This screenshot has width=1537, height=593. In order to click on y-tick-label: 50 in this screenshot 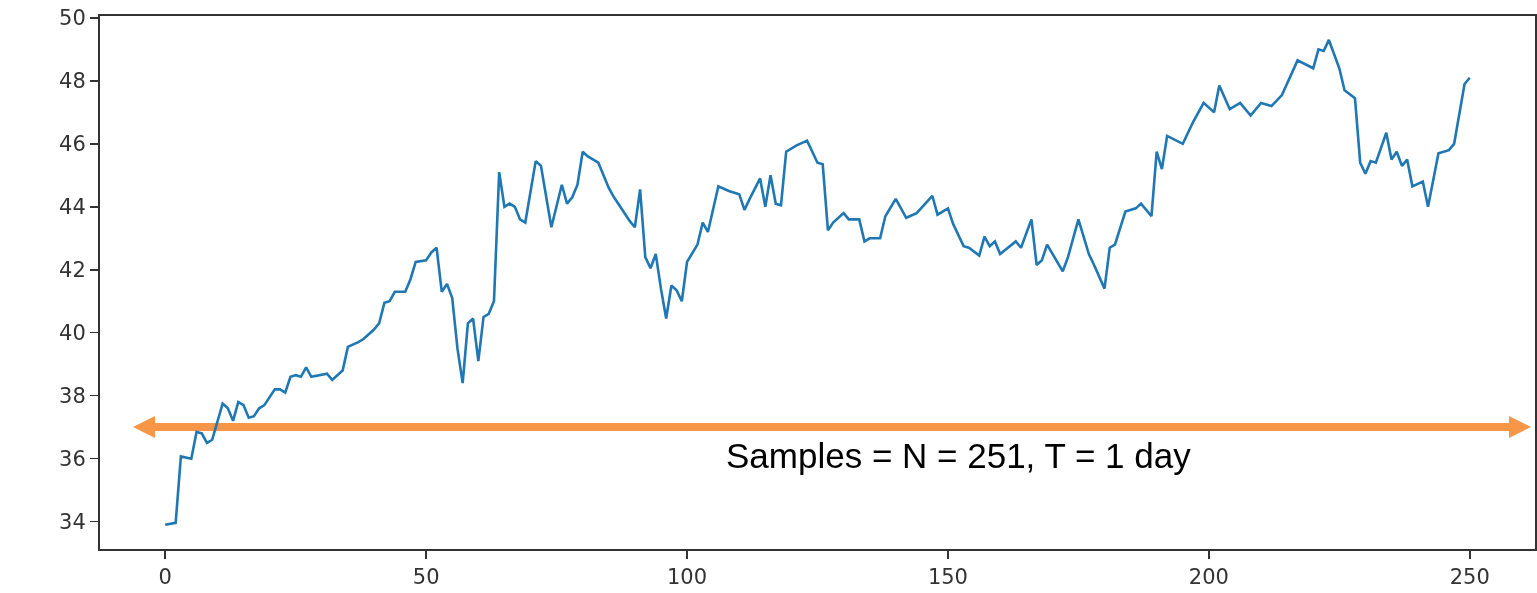, I will do `click(72, 18)`.